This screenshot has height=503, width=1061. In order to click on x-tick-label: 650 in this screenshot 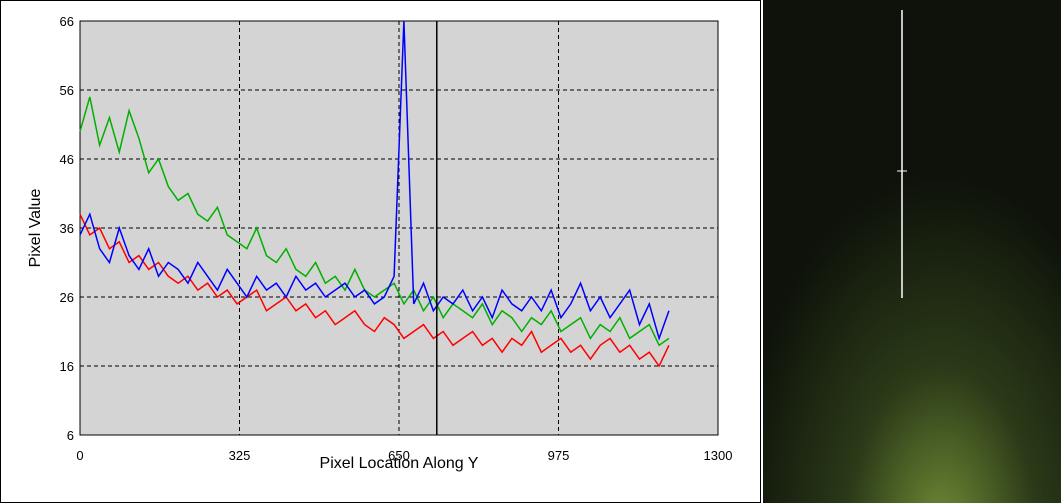, I will do `click(399, 455)`.